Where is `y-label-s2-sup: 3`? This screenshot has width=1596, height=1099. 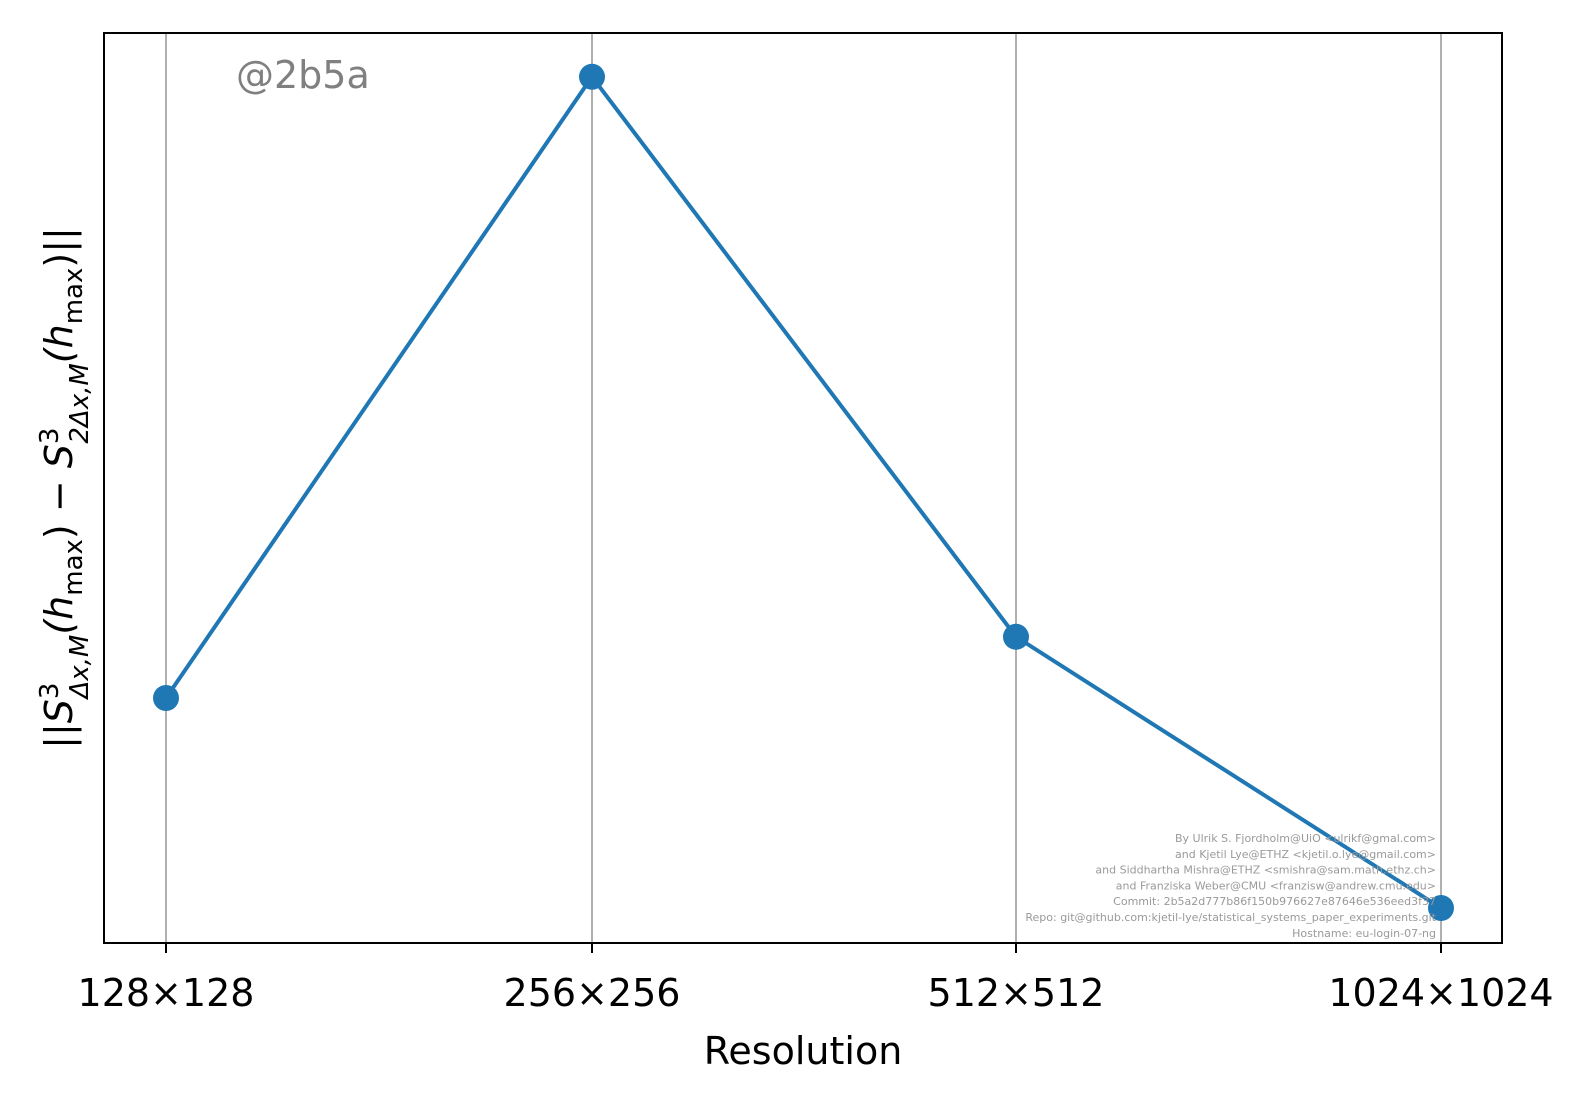
y-label-s2-sup: 3 is located at coordinates (50, 436).